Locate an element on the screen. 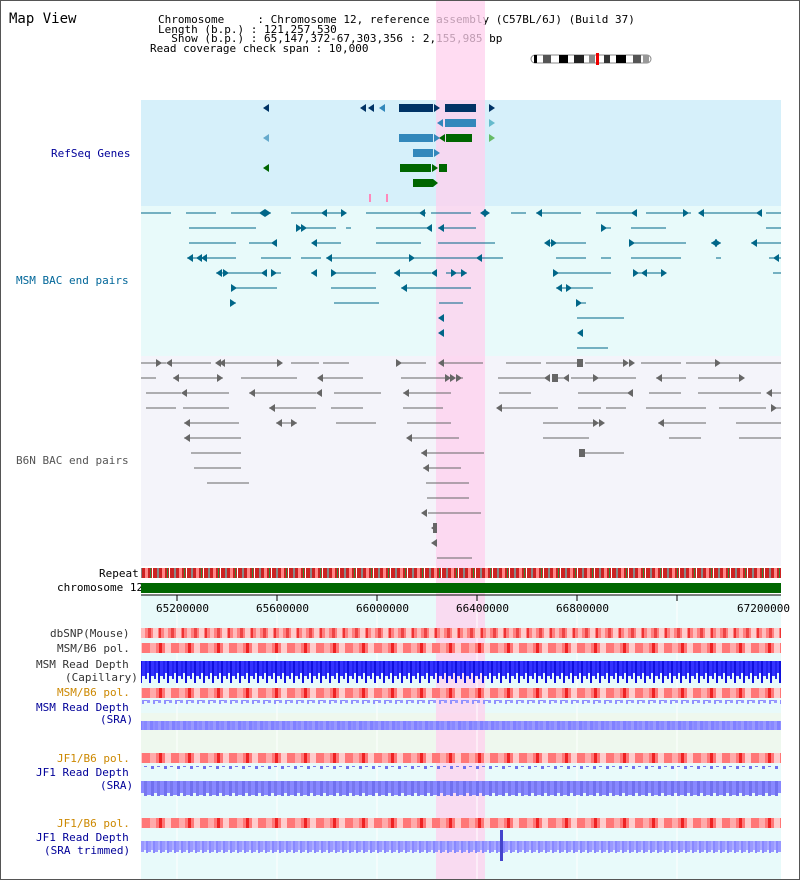  jf1-depth-trimmed is located at coordinates (461, 845).